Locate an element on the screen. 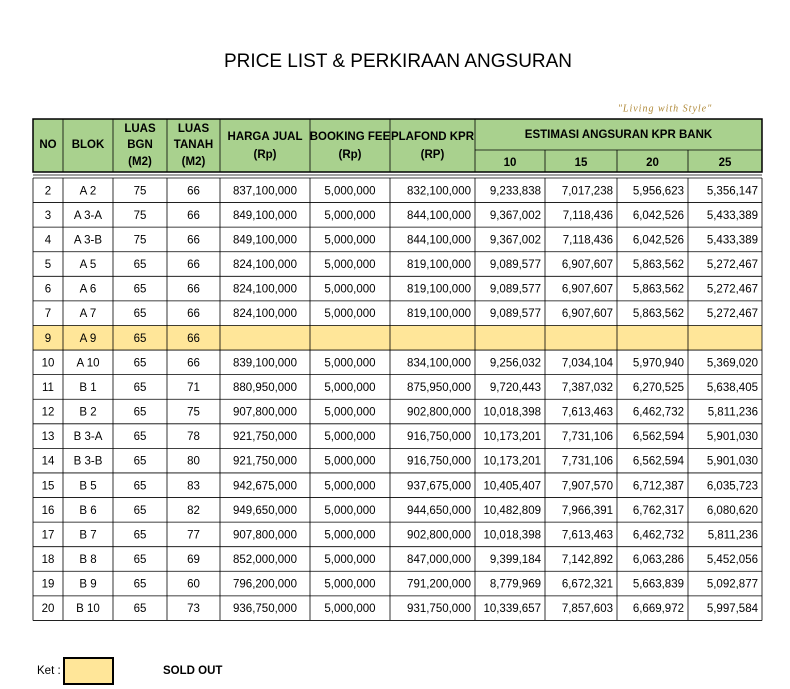  cell: 82 is located at coordinates (193, 511).